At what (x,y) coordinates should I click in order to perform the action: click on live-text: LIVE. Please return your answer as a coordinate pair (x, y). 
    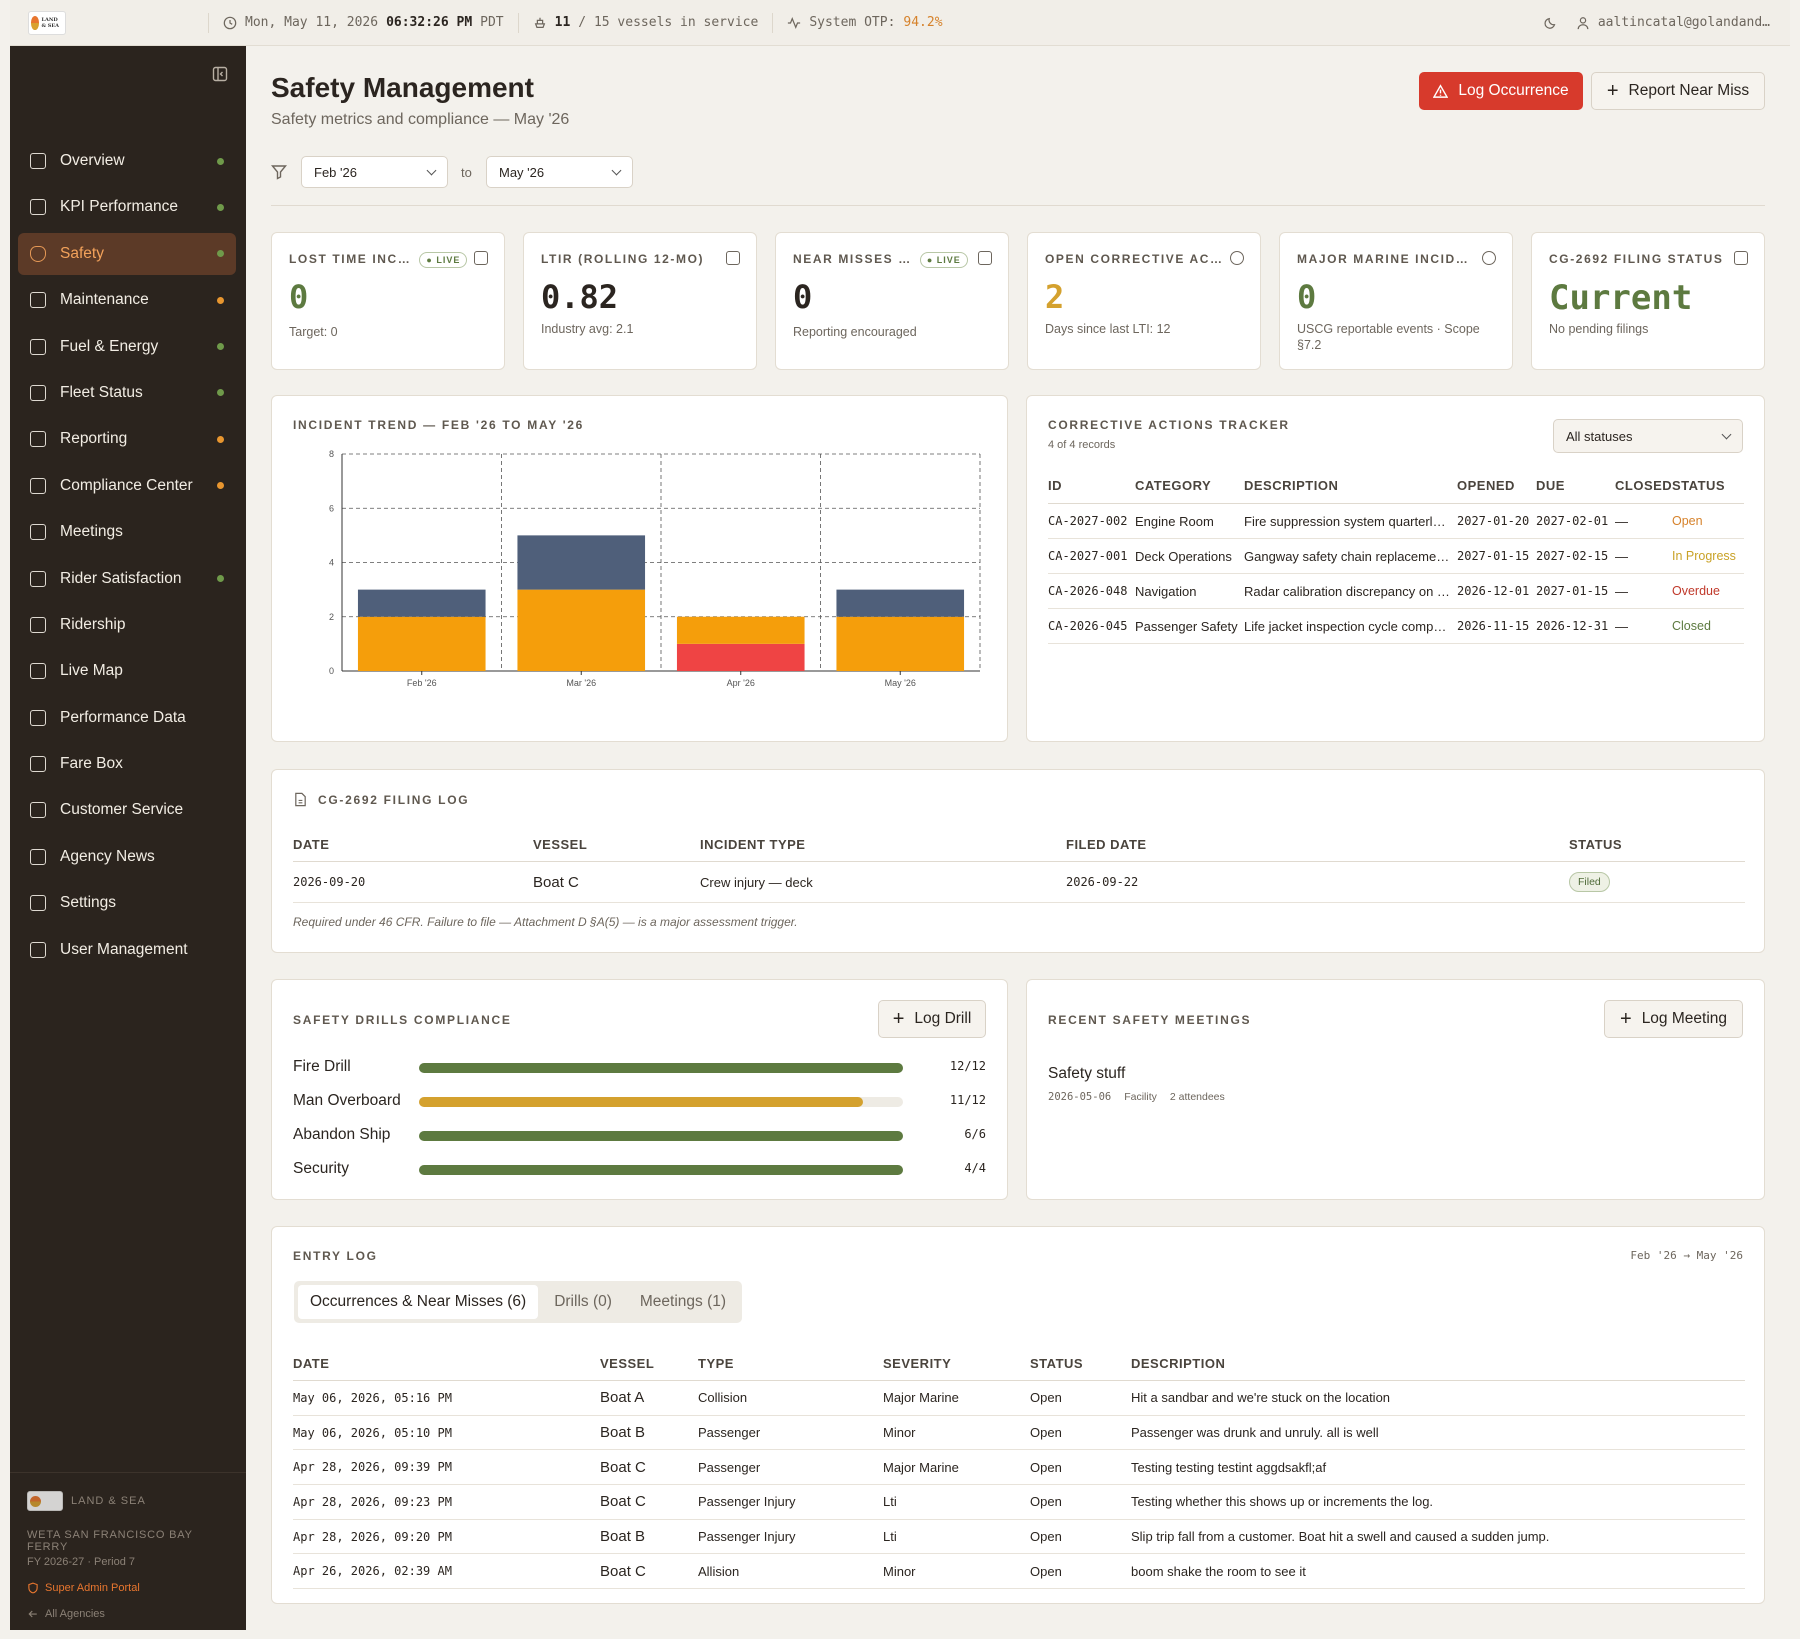
    Looking at the image, I should click on (948, 260).